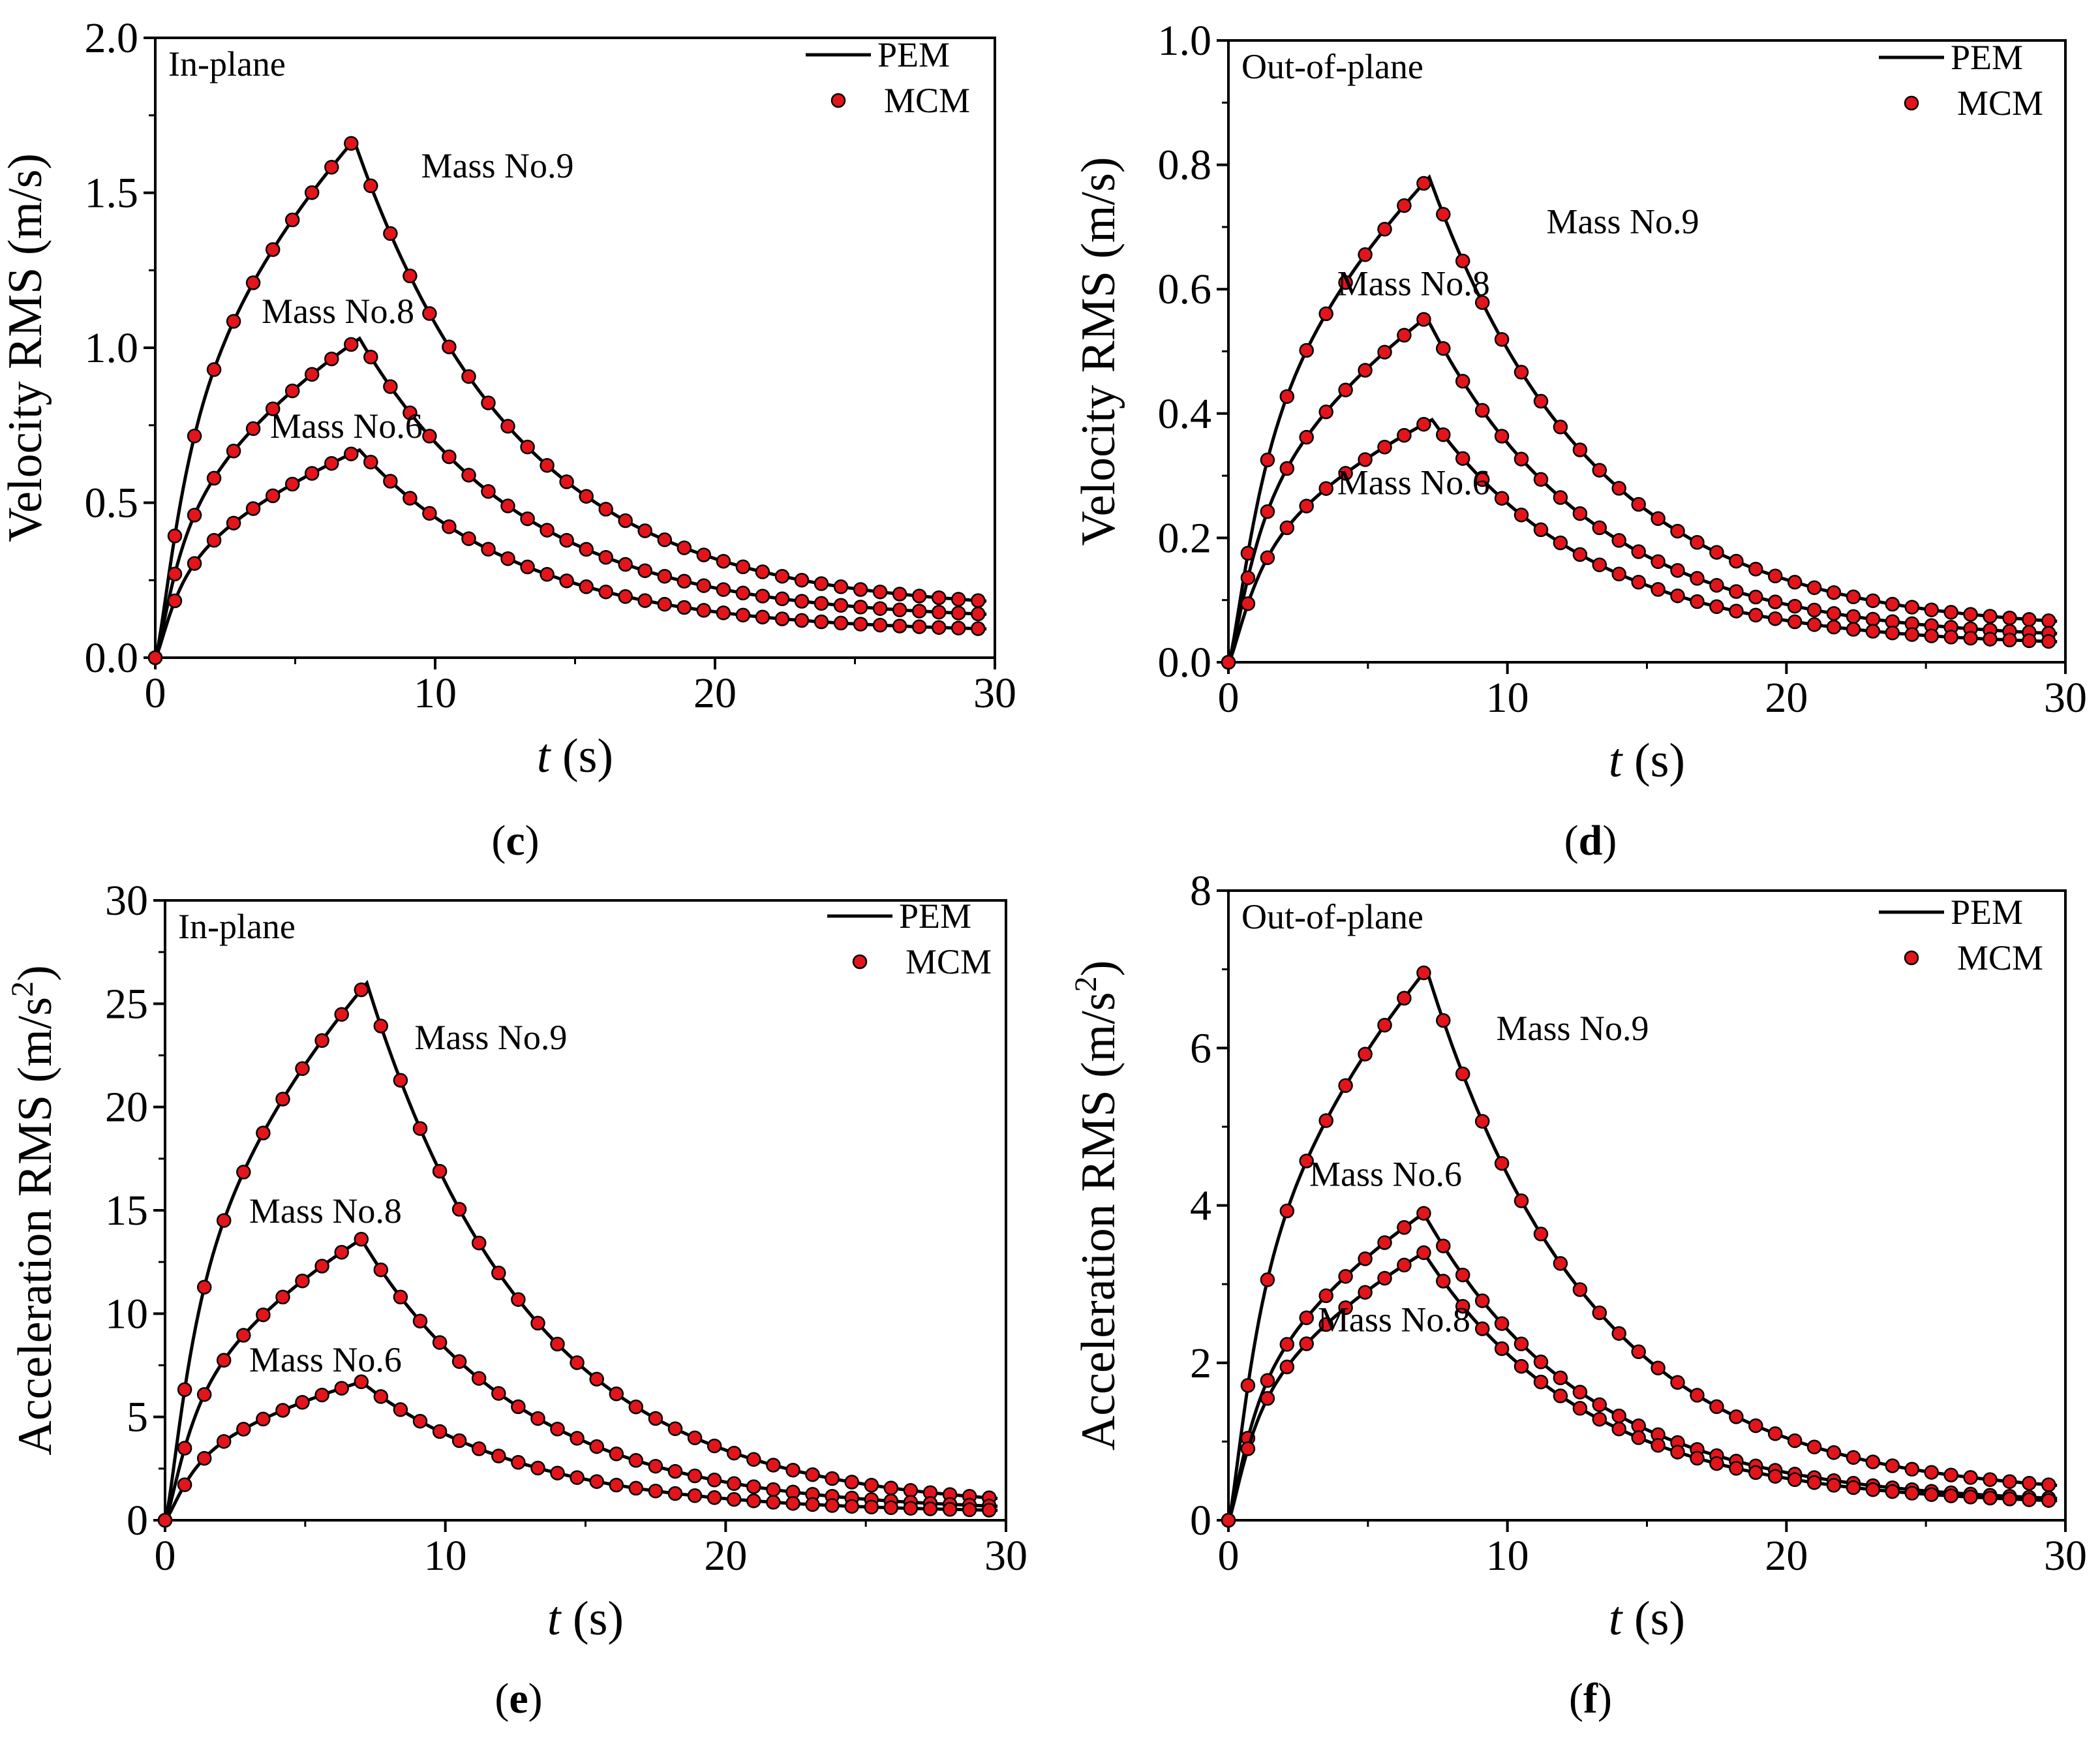 Image resolution: width=2100 pixels, height=1746 pixels. I want to click on x-tick-label: 0, so click(155, 693).